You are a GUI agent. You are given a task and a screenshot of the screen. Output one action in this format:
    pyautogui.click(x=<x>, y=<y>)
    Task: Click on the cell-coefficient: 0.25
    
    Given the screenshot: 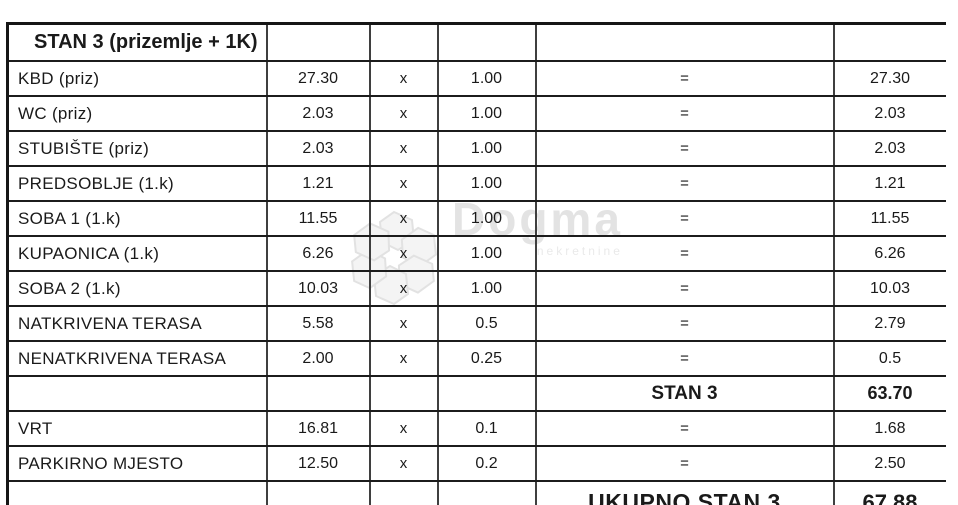 What is the action you would take?
    pyautogui.click(x=486, y=358)
    